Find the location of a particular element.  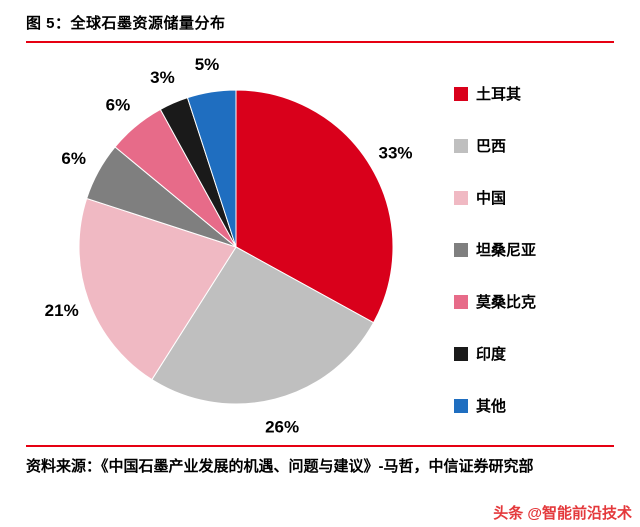

pie-value-label-4: 6% is located at coordinates (73, 158).